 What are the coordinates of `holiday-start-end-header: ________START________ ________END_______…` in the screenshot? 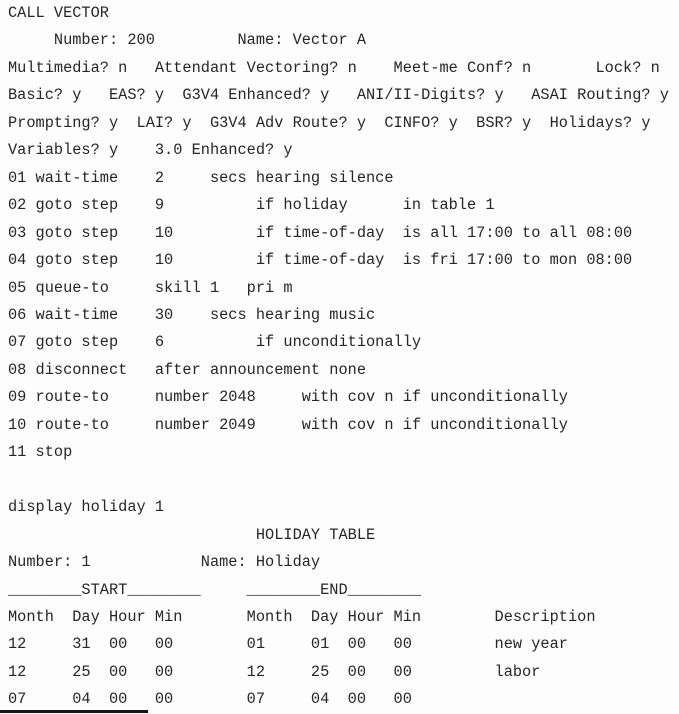 It's located at (215, 589).